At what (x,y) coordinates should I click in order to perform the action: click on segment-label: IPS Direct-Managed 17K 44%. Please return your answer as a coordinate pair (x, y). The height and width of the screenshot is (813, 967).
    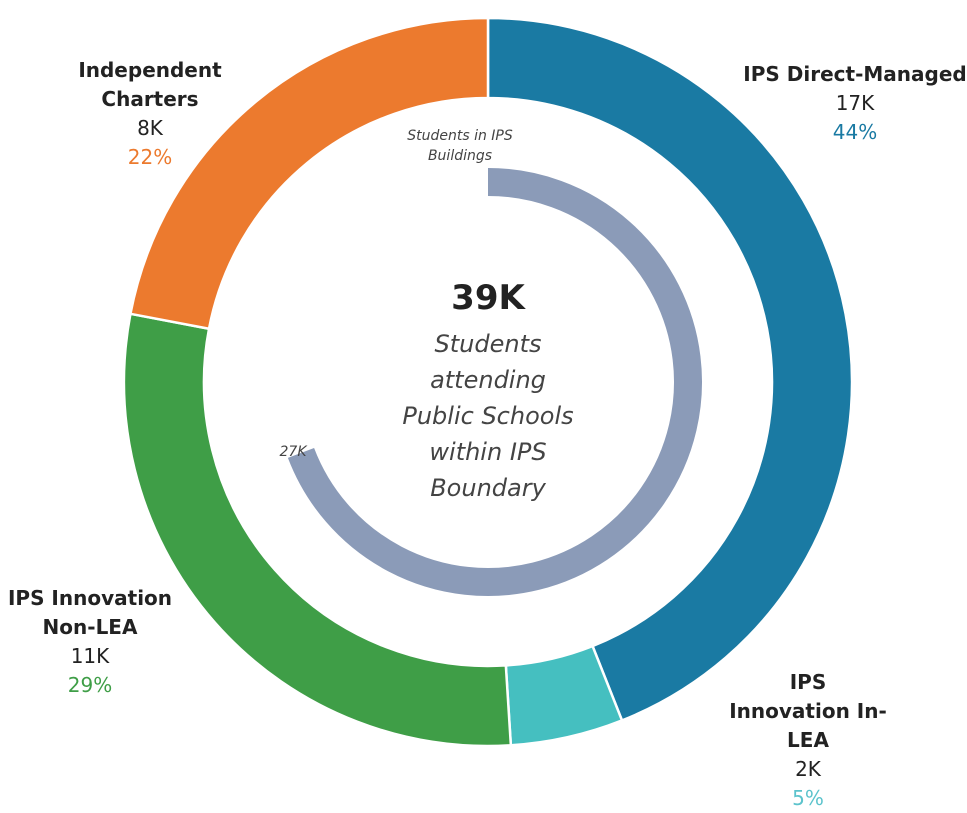
    Looking at the image, I should click on (851, 103).